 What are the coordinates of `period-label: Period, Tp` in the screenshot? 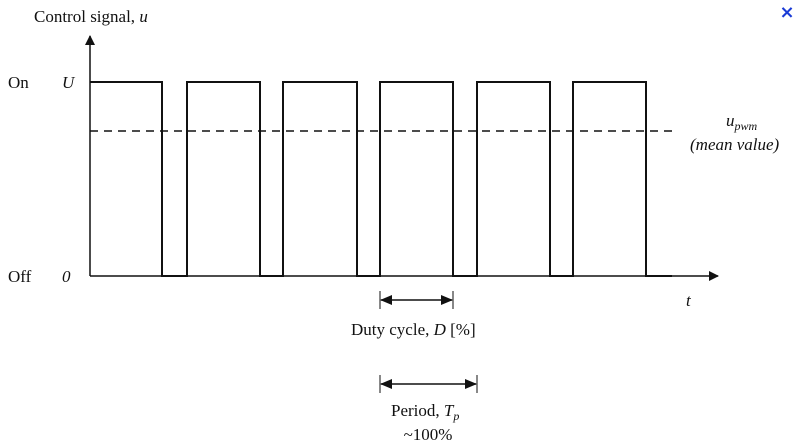 It's located at (425, 412).